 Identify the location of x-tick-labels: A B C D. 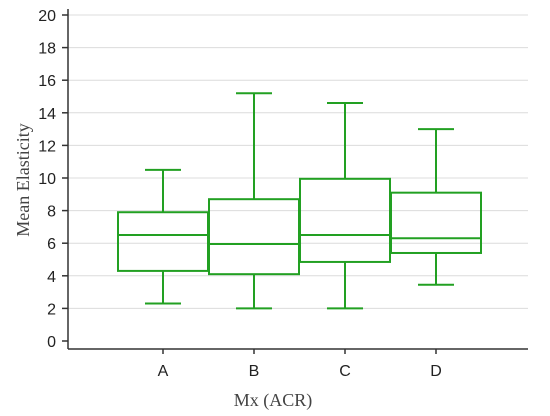
(300, 371).